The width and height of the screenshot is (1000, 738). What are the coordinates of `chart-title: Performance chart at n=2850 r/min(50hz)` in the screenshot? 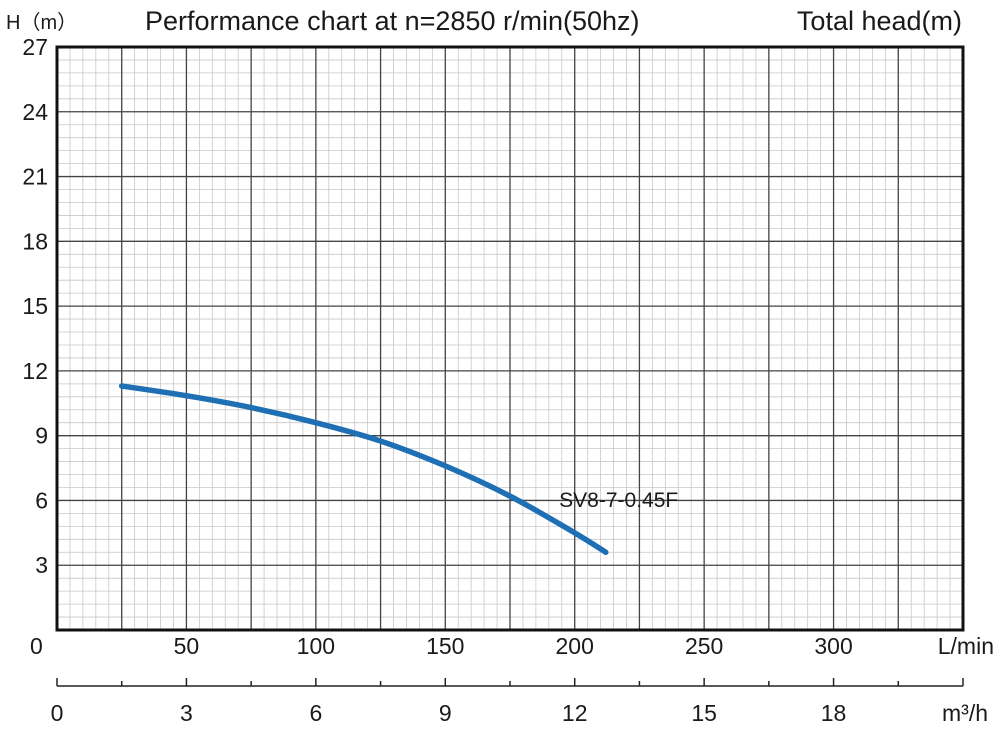 It's located at (392, 21).